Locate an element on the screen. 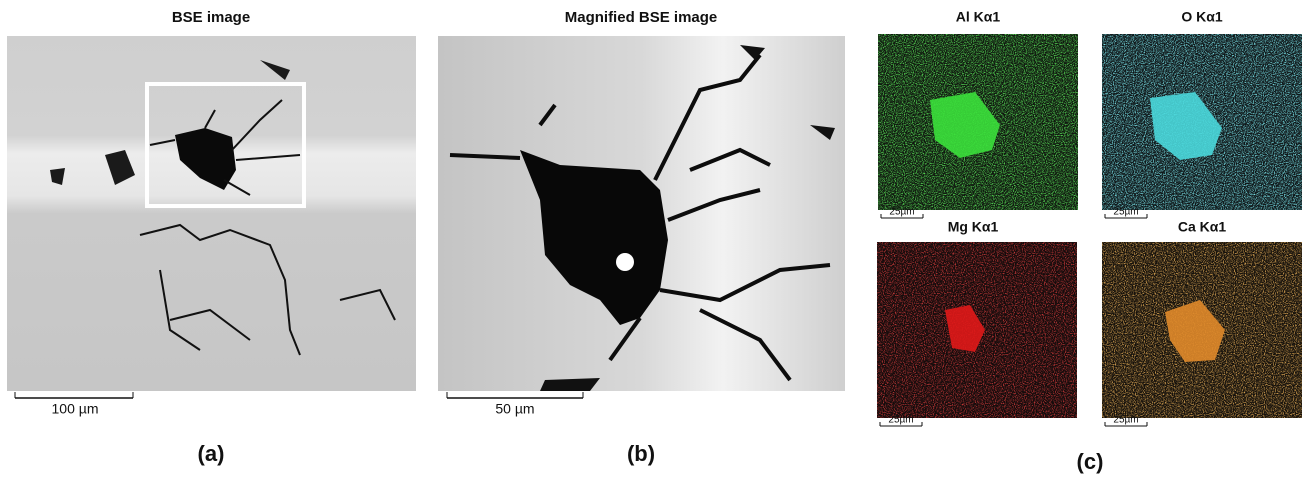 This screenshot has width=1303, height=477. map-title: O Kα1 is located at coordinates (1201, 17).